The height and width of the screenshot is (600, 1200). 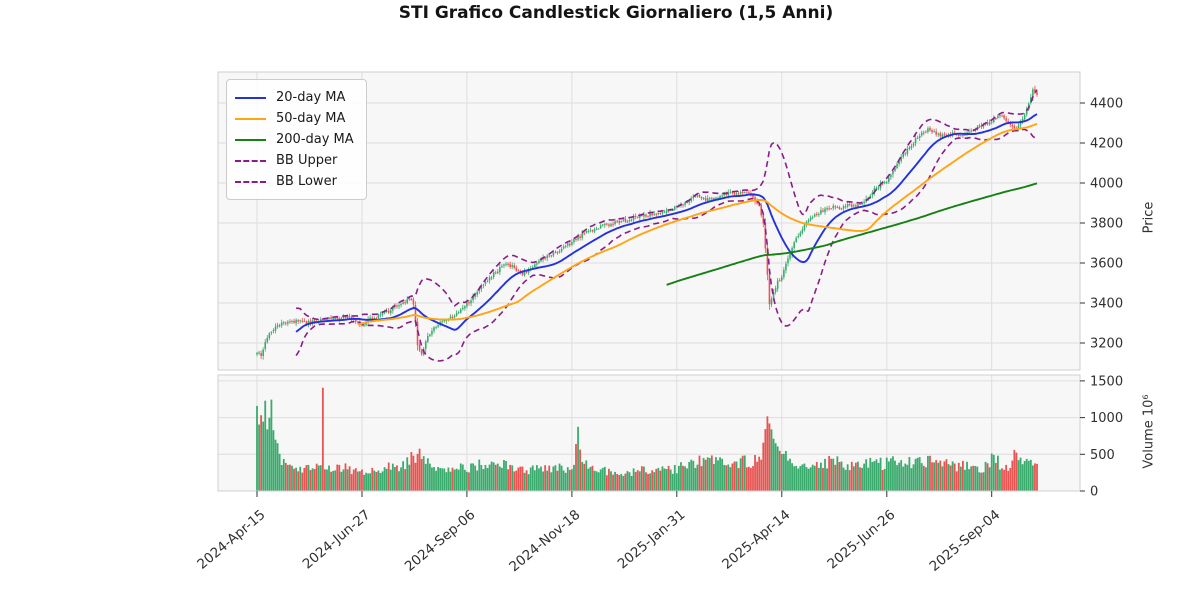 What do you see at coordinates (652, 540) in the screenshot?
I see `svg-text: 2025-Jan-31` at bounding box center [652, 540].